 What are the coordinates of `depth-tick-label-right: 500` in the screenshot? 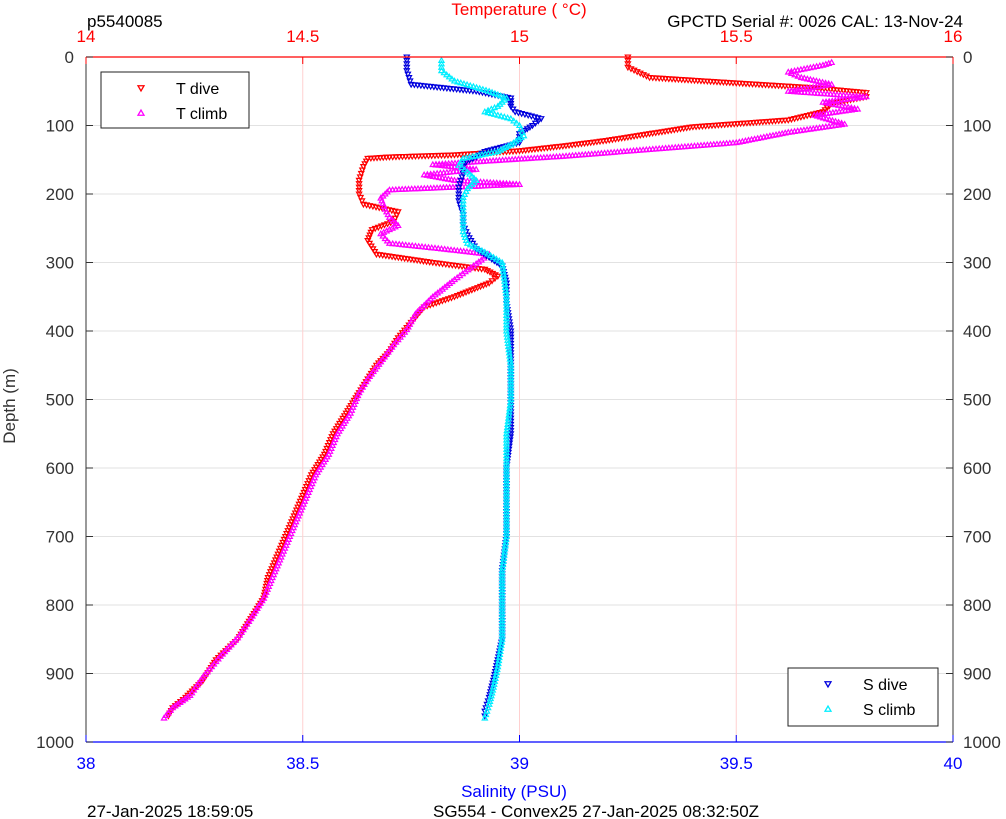 It's located at (977, 400).